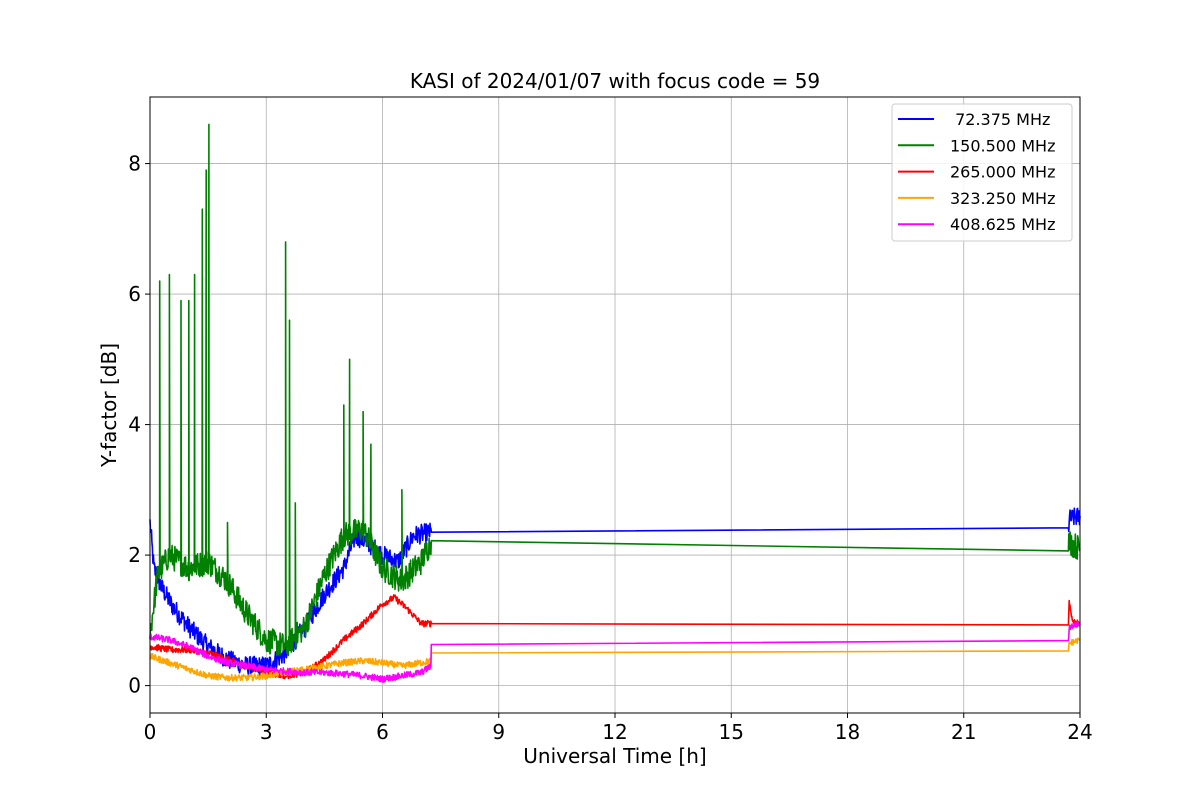  What do you see at coordinates (134, 555) in the screenshot?
I see `y-tick-label: 2` at bounding box center [134, 555].